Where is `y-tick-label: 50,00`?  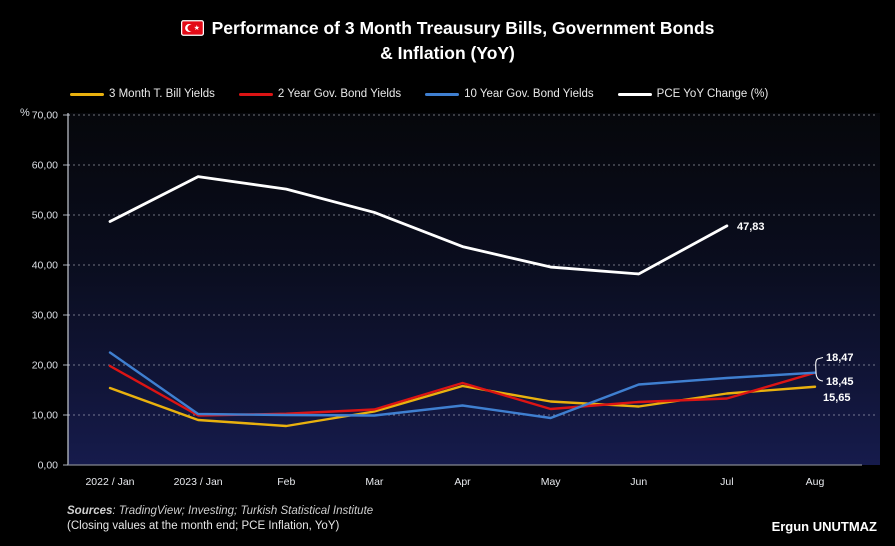
y-tick-label: 50,00 is located at coordinates (45, 216).